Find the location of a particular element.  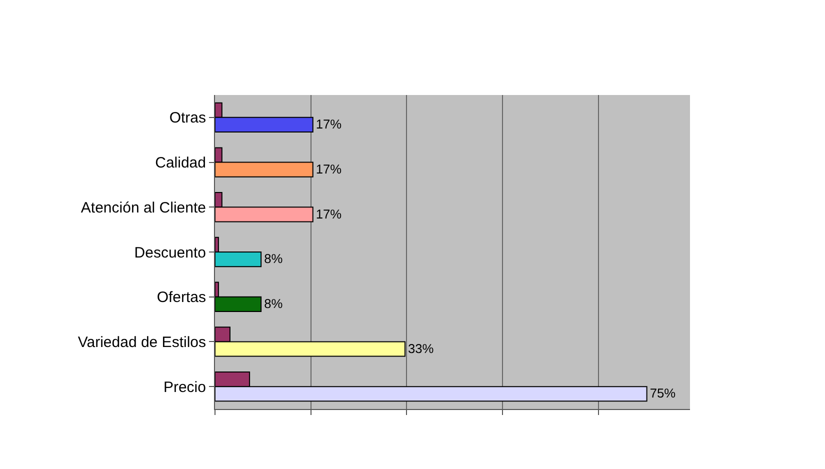

y-tick-label: Atención al Cliente is located at coordinates (143, 207).